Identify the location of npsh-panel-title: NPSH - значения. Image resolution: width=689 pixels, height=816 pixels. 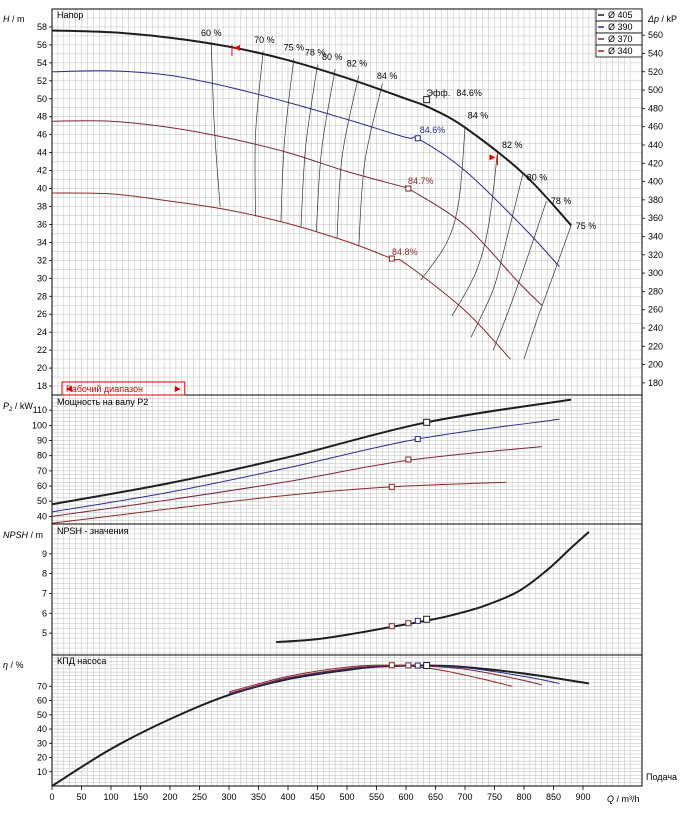
(93, 531).